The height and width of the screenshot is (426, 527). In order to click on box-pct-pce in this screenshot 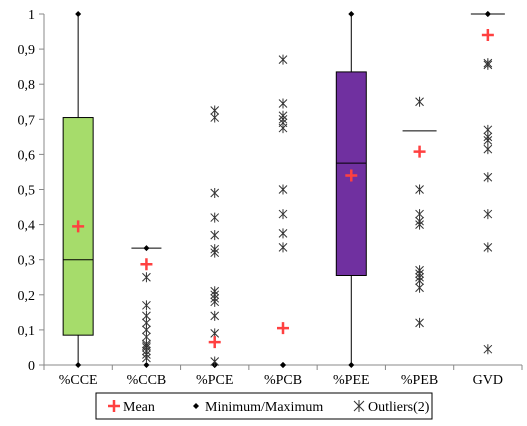, I will do `click(215, 237)`.